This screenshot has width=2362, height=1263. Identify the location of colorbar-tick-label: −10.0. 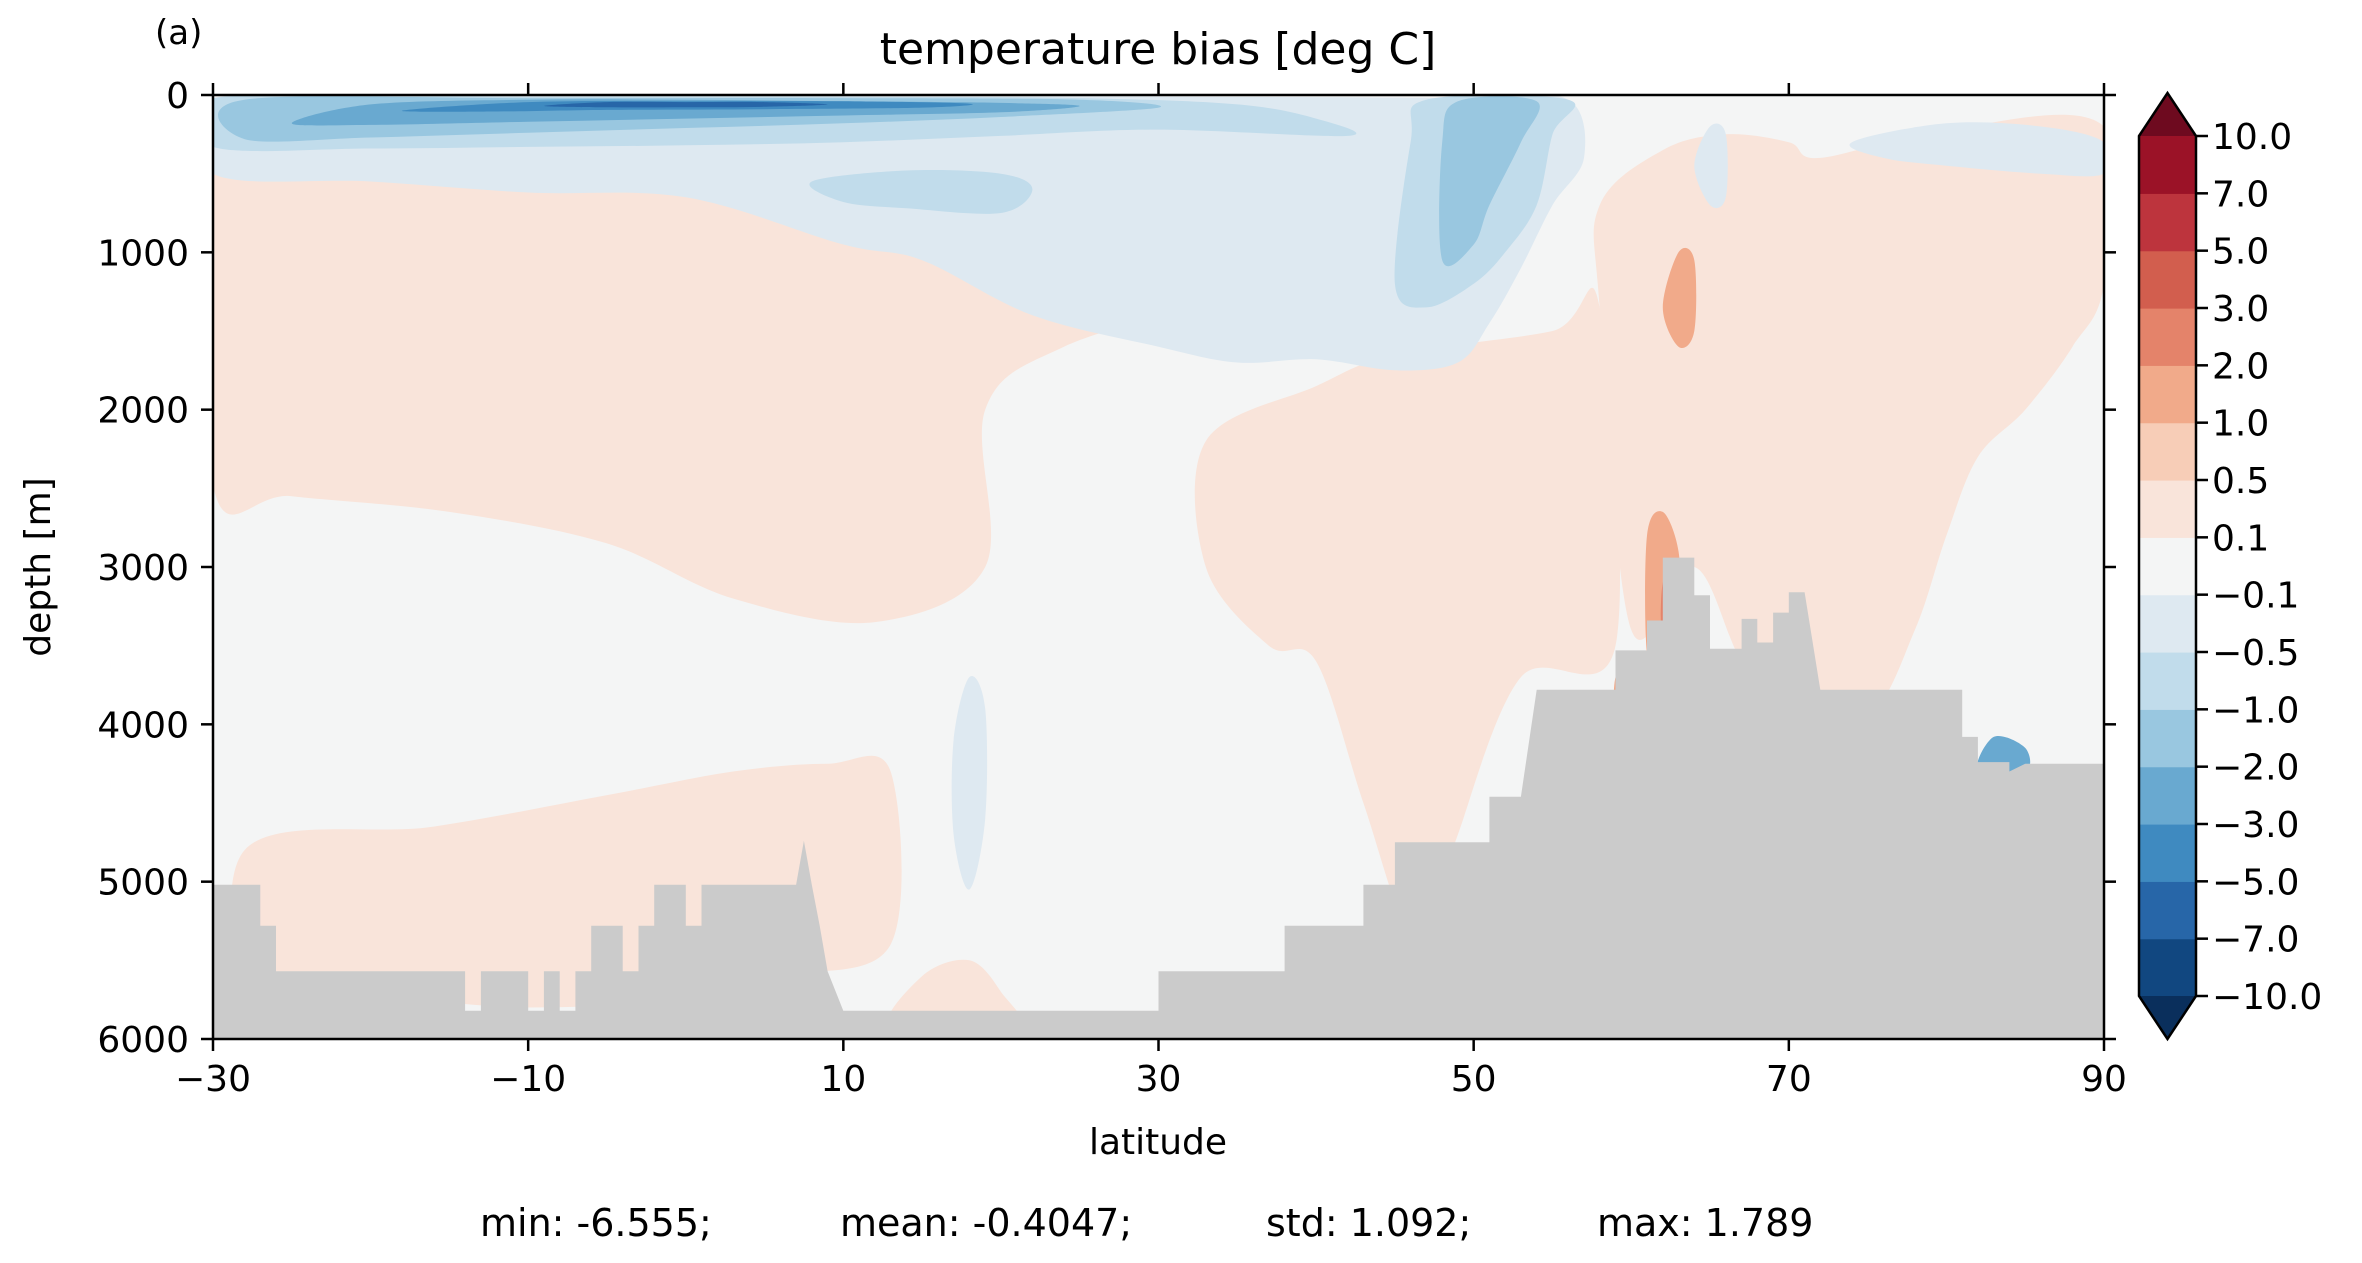
(2267, 997).